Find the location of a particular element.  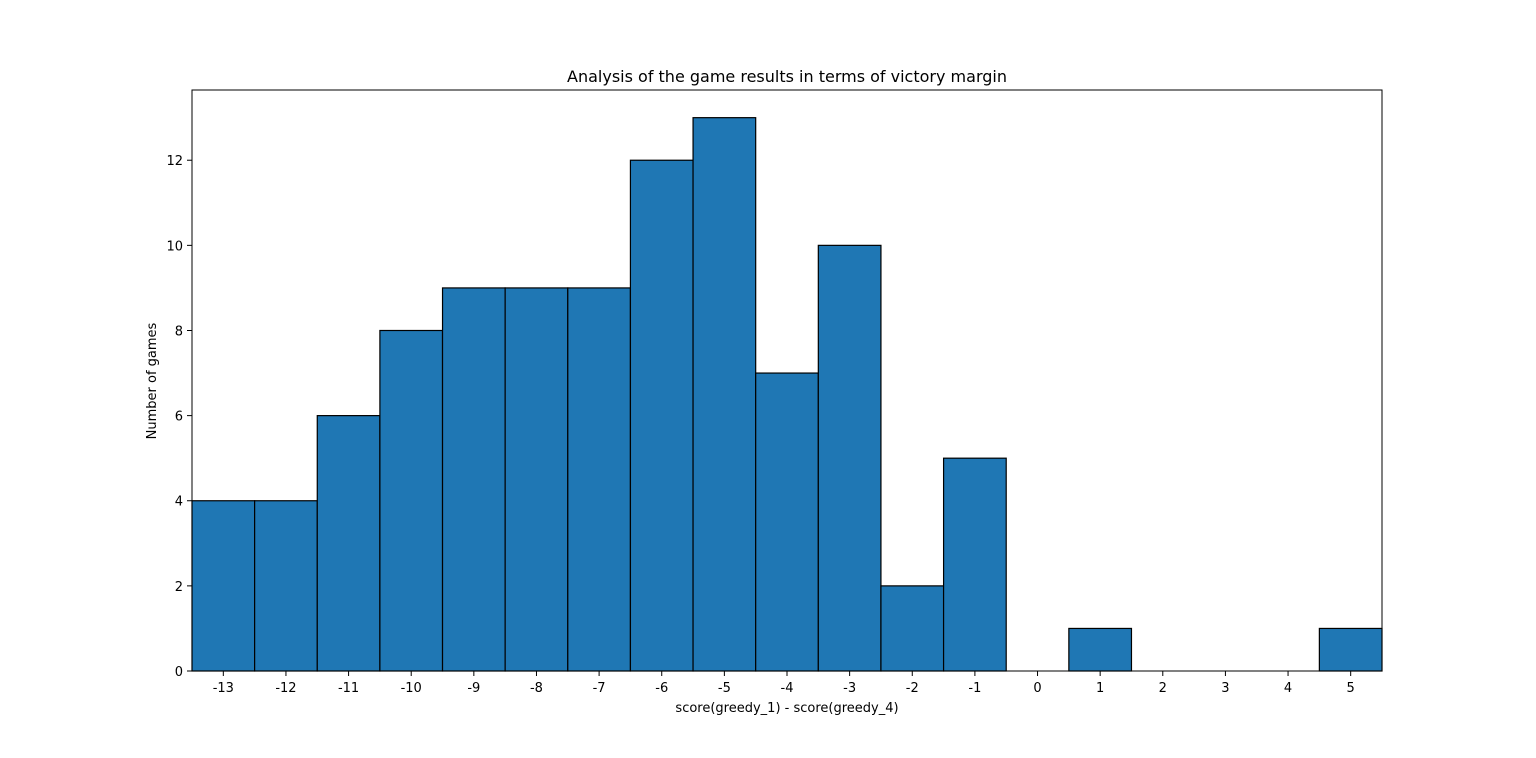

y-tick-label: 10 is located at coordinates (174, 246).